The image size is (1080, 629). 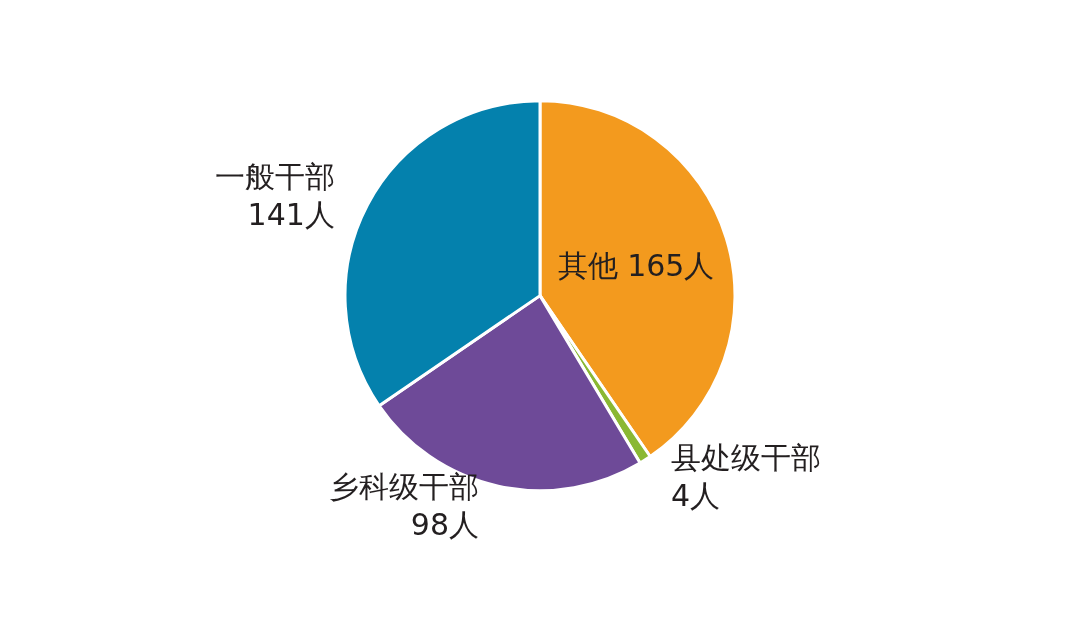 I want to click on data-label: 4人, so click(x=695, y=496).